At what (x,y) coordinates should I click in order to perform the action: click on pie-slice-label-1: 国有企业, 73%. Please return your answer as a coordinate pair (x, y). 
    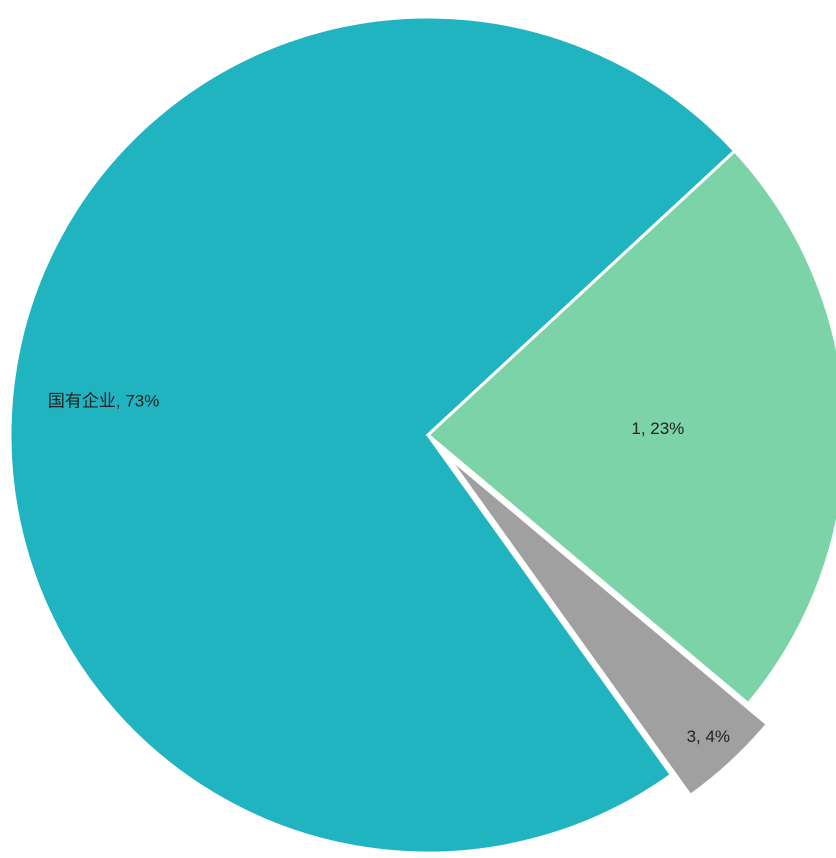
    Looking at the image, I should click on (103, 401).